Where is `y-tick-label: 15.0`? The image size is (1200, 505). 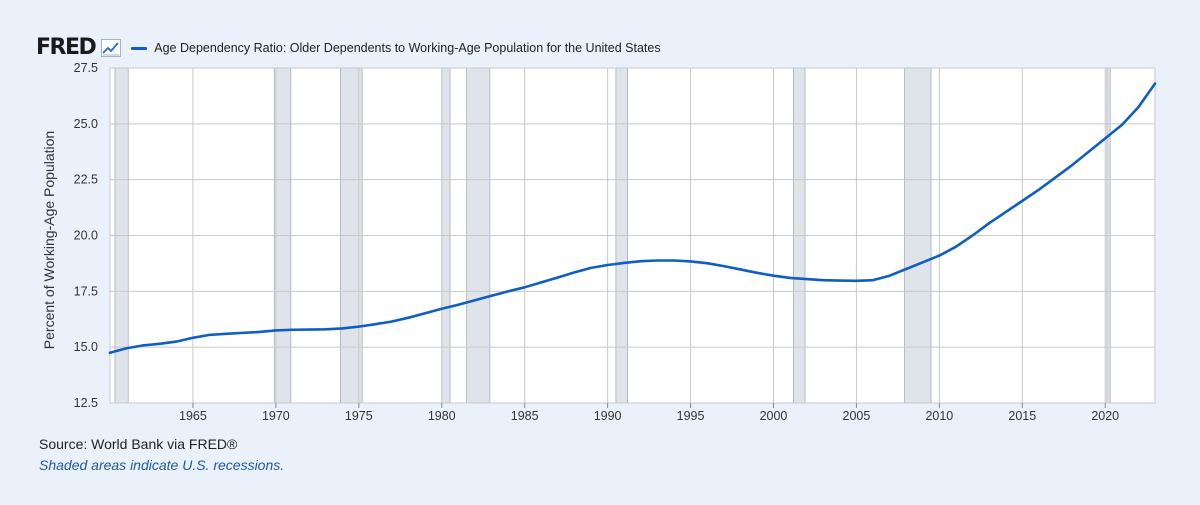
y-tick-label: 15.0 is located at coordinates (86, 347).